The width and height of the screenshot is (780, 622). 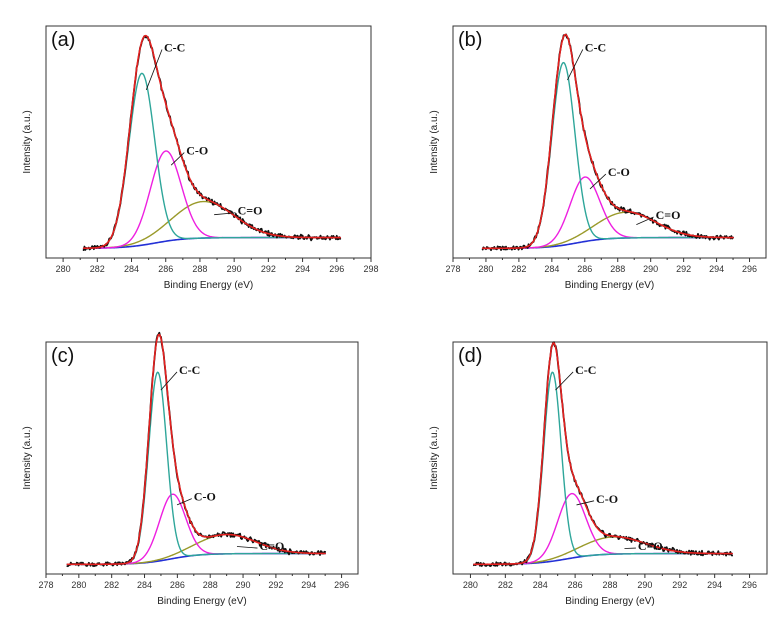 What do you see at coordinates (470, 40) in the screenshot?
I see `panel-label: (b)` at bounding box center [470, 40].